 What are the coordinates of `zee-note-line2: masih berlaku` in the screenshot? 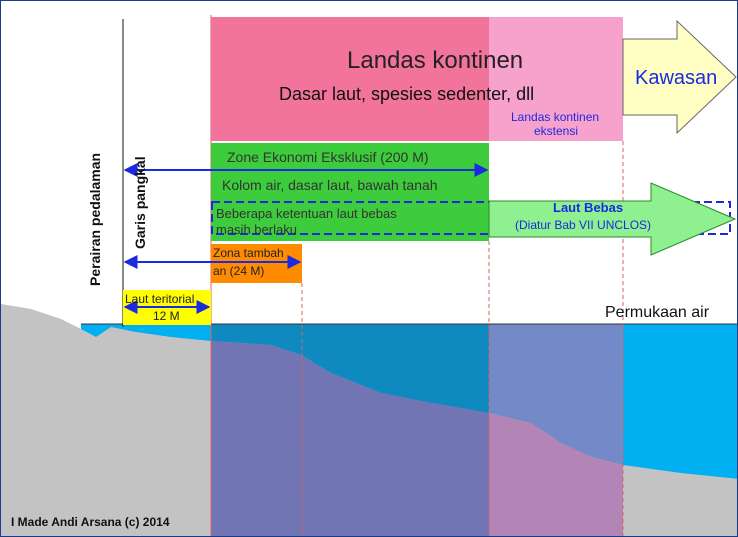 It's located at (256, 229).